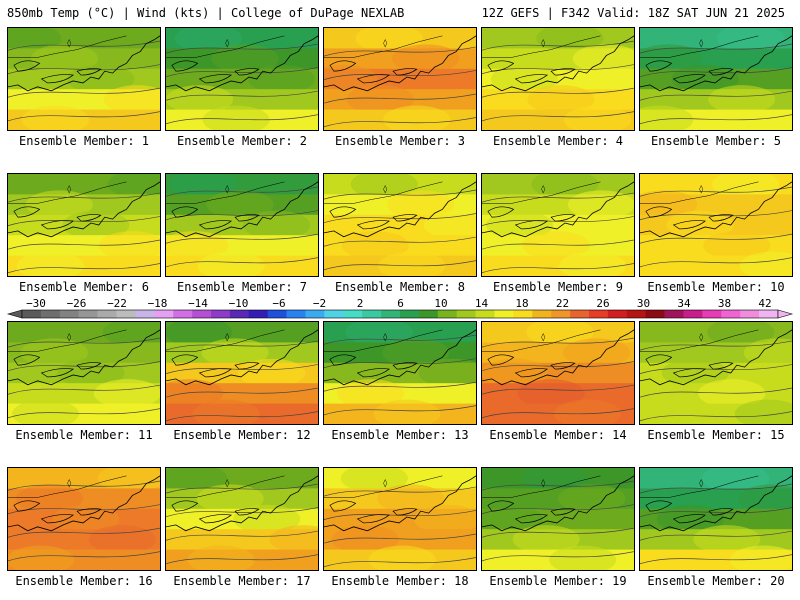 The image size is (800, 600). I want to click on member-label: Ensemble Member: 5, so click(716, 141).